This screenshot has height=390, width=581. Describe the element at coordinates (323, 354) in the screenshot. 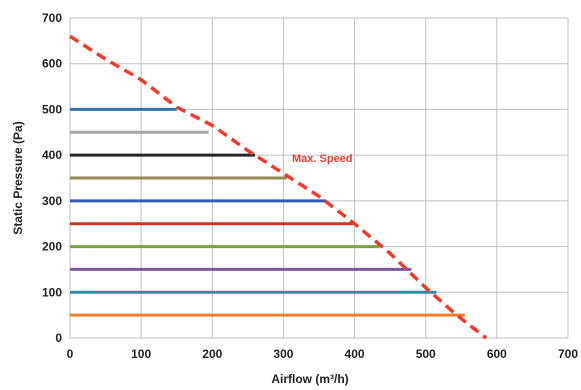

I see `x-tick-labels: 0 100 200 300 400 500 600 700` at that location.